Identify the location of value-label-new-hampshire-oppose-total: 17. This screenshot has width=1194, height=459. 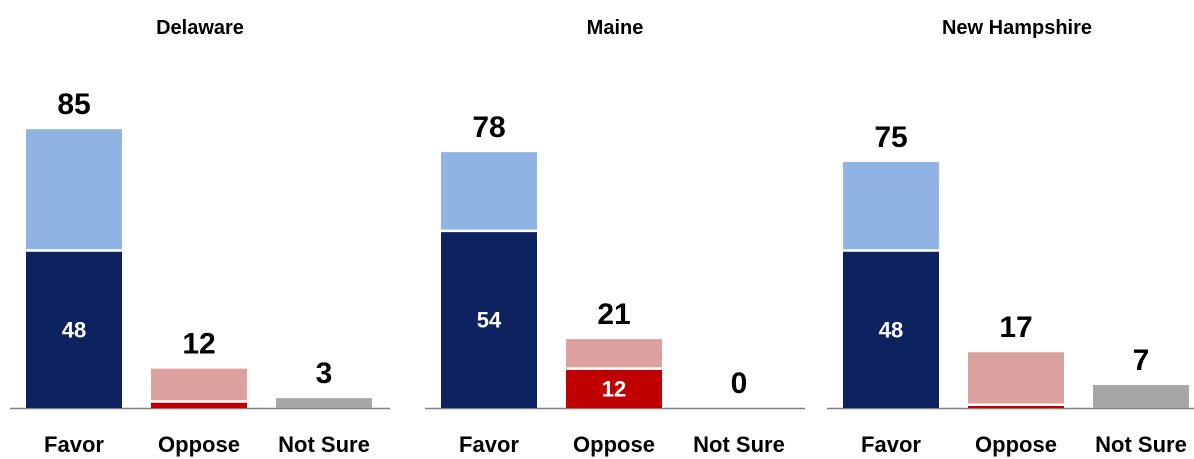
(1015, 327).